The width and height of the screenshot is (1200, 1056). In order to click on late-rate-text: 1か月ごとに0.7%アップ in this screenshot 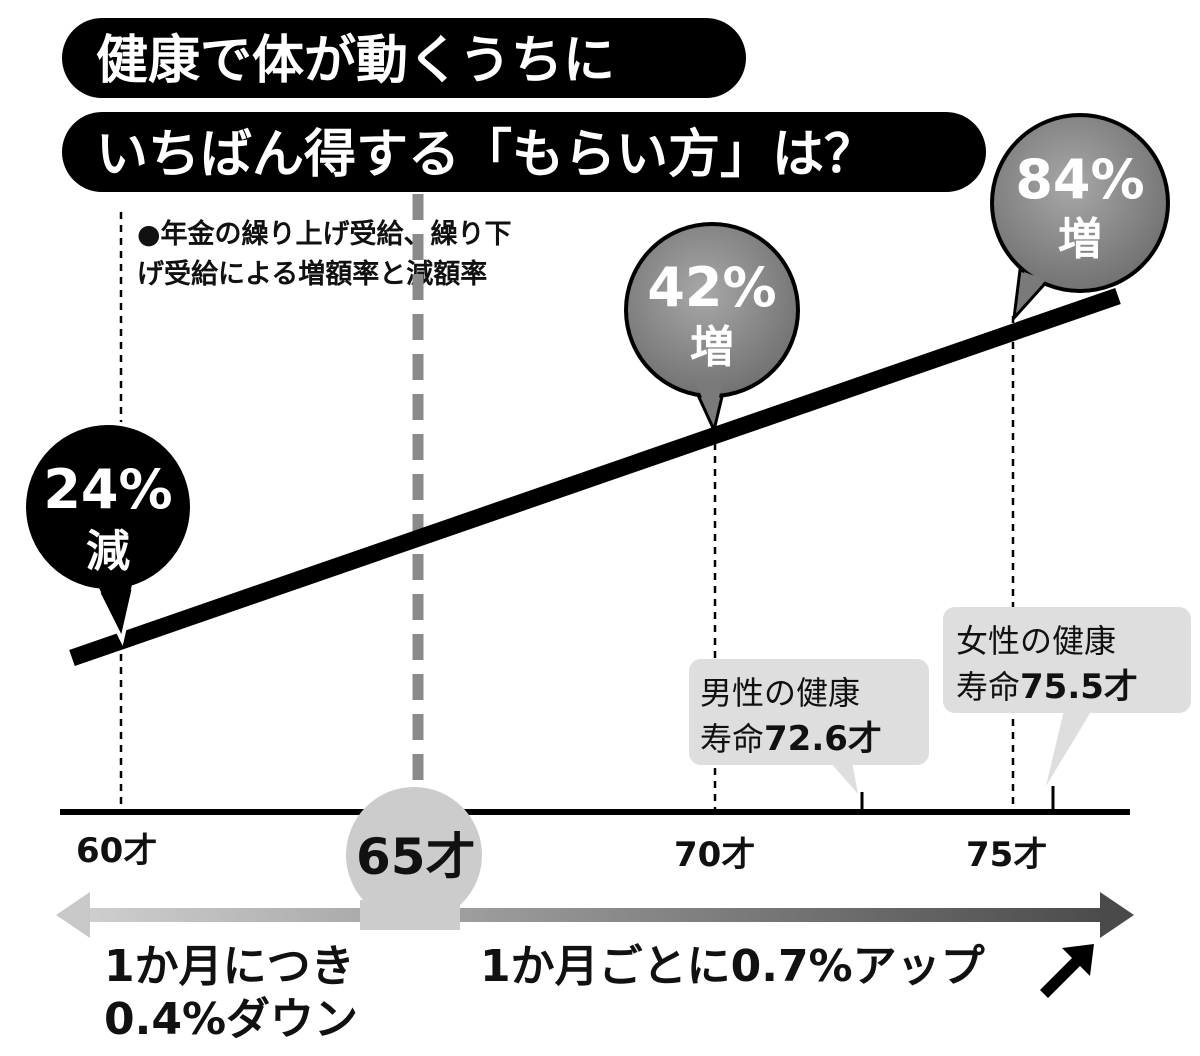, I will do `click(732, 966)`.